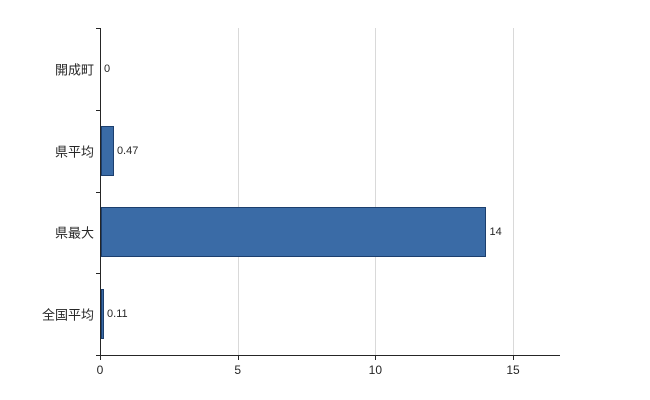  What do you see at coordinates (330, 355) in the screenshot?
I see `x-axis-line` at bounding box center [330, 355].